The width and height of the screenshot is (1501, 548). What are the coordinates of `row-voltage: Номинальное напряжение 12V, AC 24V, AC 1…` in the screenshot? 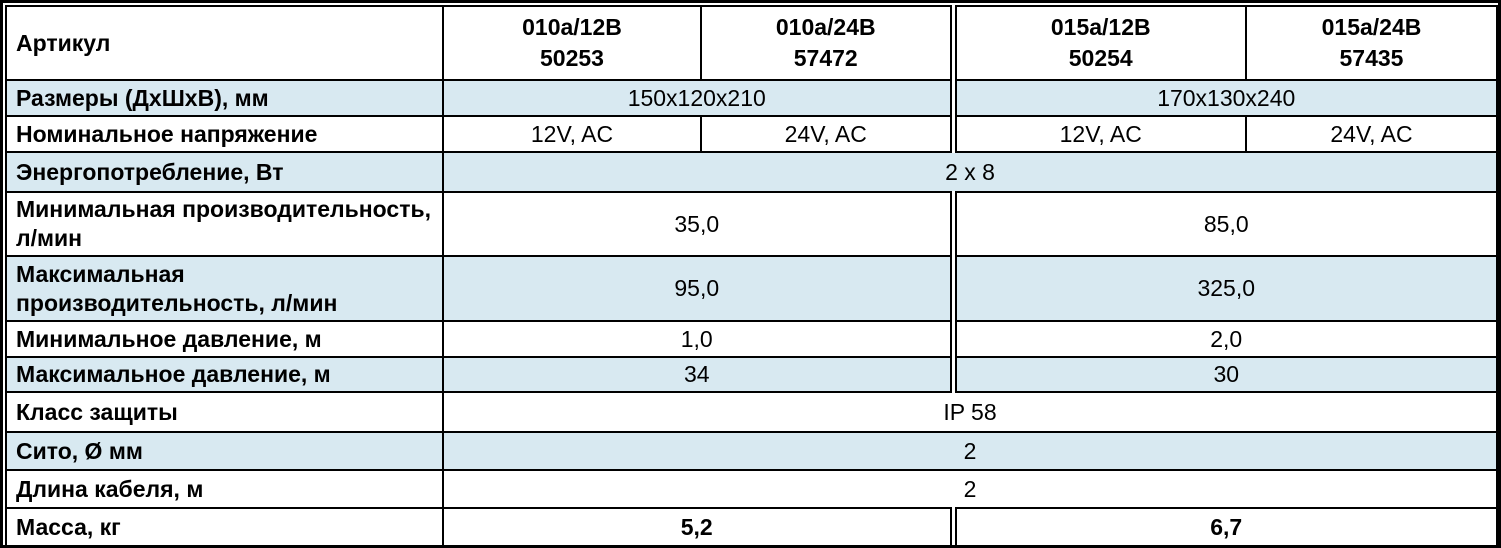 It's located at (751, 134).